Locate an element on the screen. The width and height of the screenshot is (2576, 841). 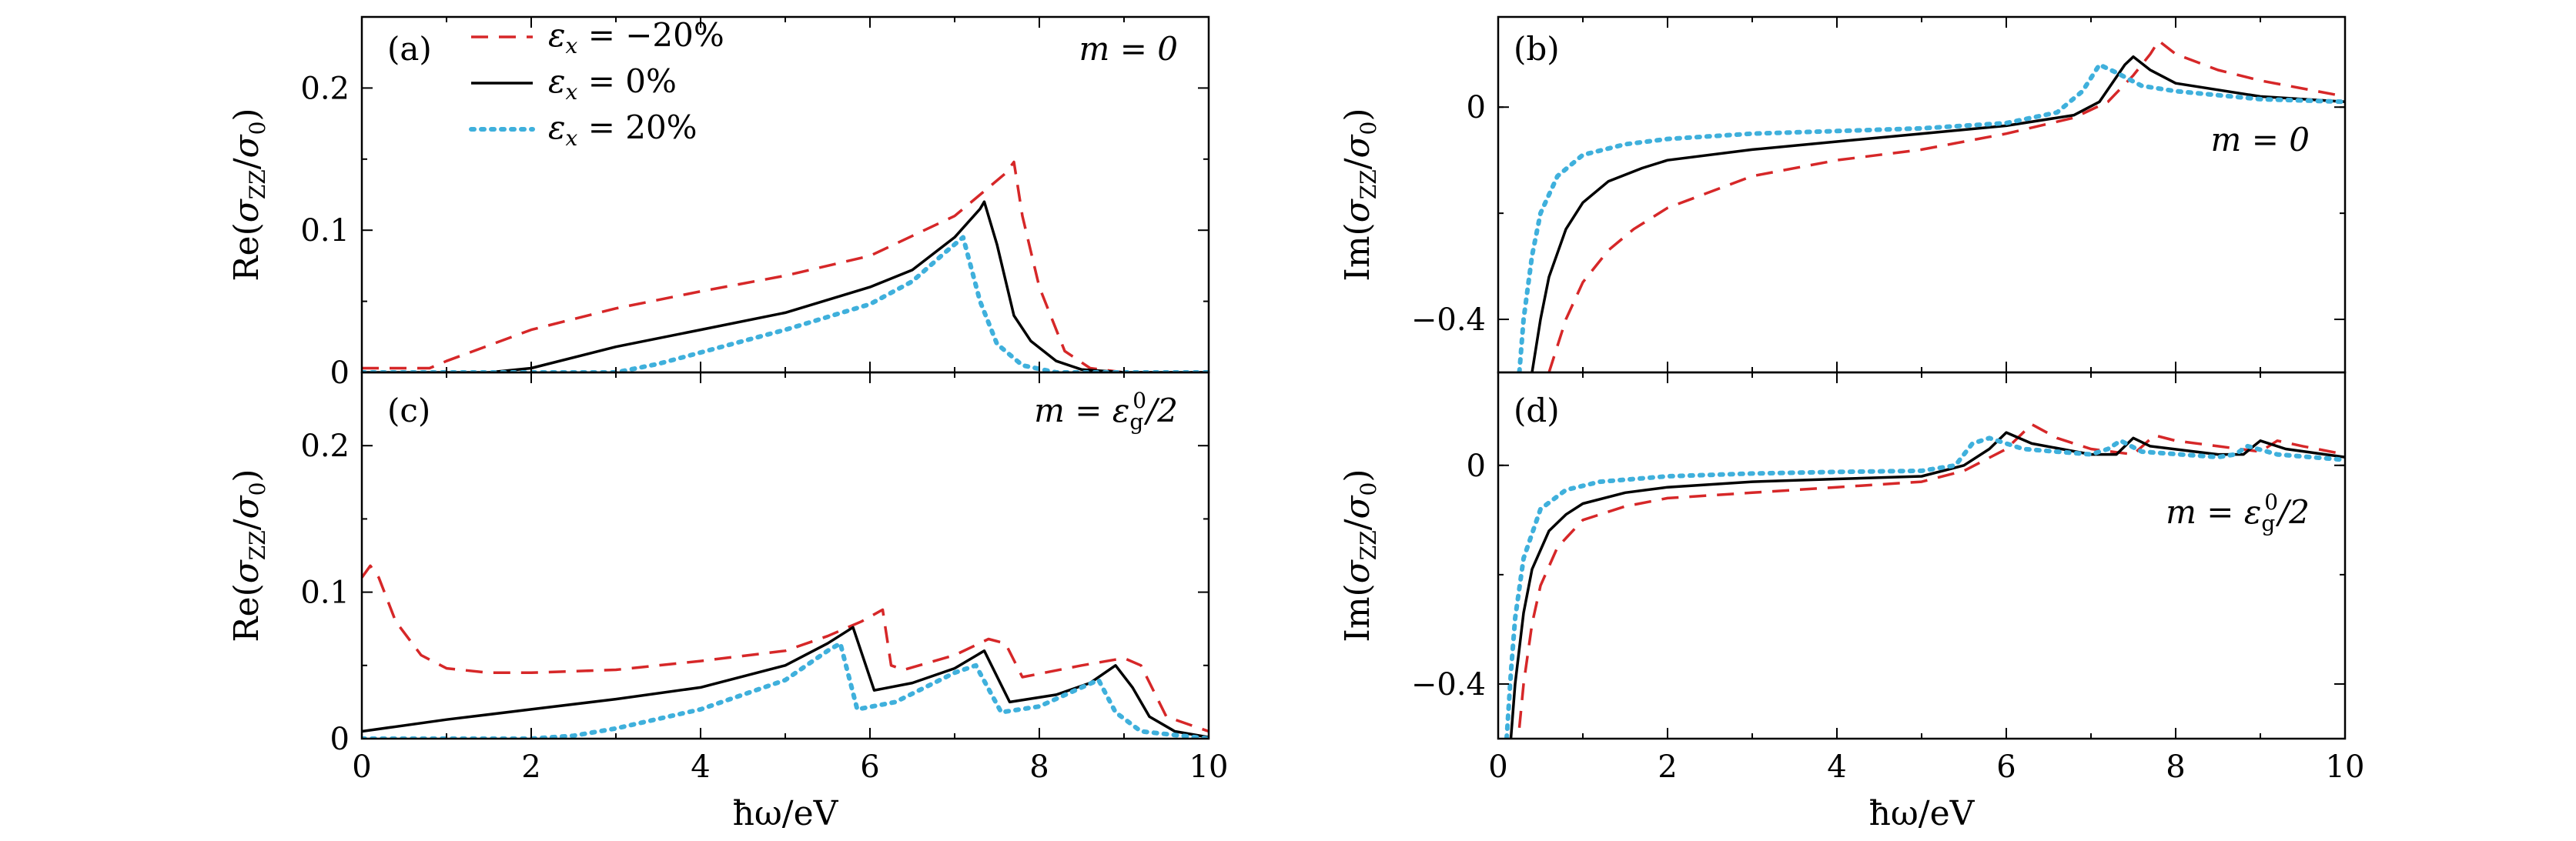
series-line-a-dashed is located at coordinates (786, 266).